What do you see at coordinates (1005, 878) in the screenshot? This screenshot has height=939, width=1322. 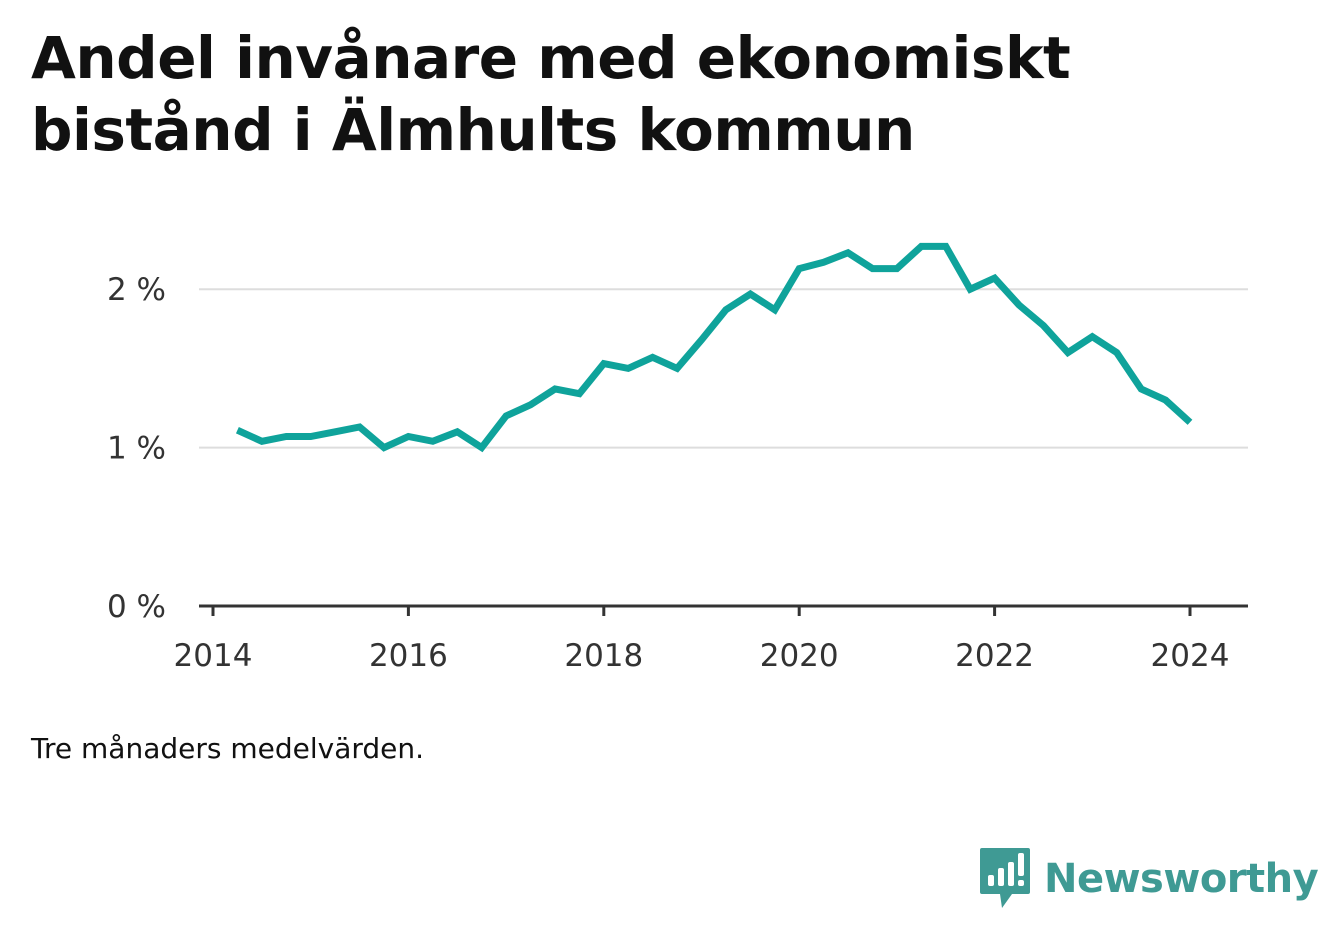 I see `newsworthy-logo-icon` at bounding box center [1005, 878].